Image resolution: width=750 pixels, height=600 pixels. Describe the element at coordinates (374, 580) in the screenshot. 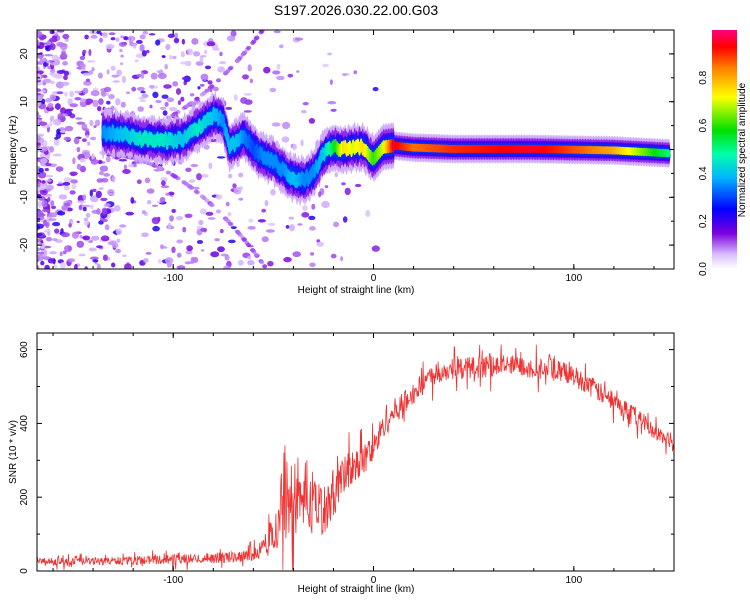

I see `x-tick-label: 0` at that location.